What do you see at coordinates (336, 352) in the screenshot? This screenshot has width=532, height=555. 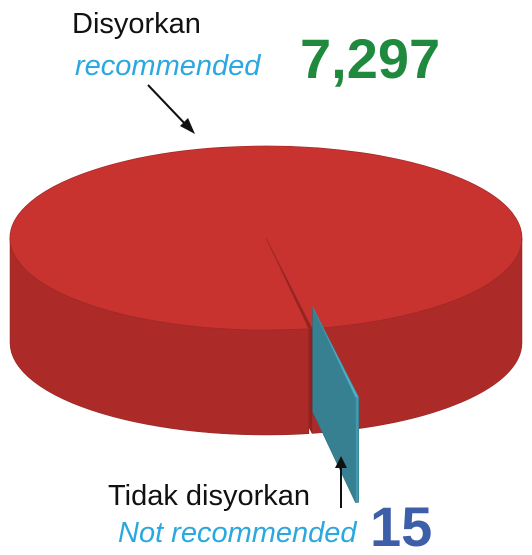 I see `slice-top` at bounding box center [336, 352].